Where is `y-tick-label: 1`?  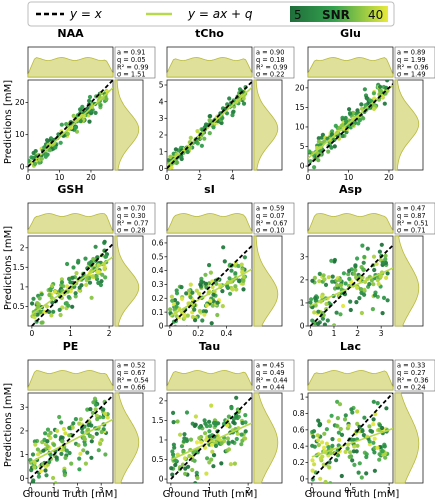
y-tick-label: 1 is located at coordinates (161, 440).